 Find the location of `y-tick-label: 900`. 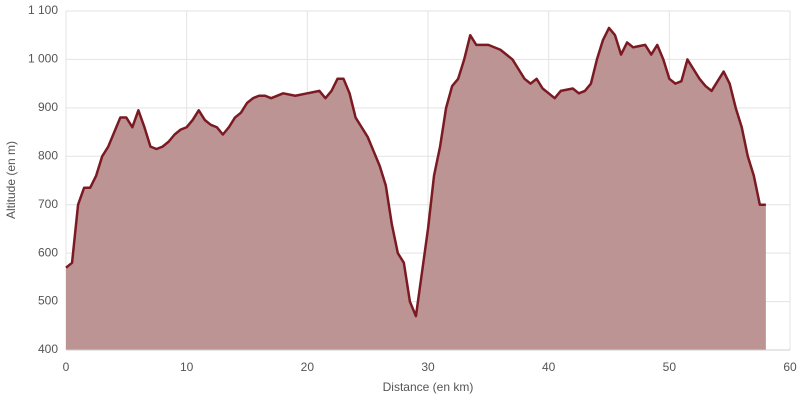

y-tick-label: 900 is located at coordinates (48, 107).